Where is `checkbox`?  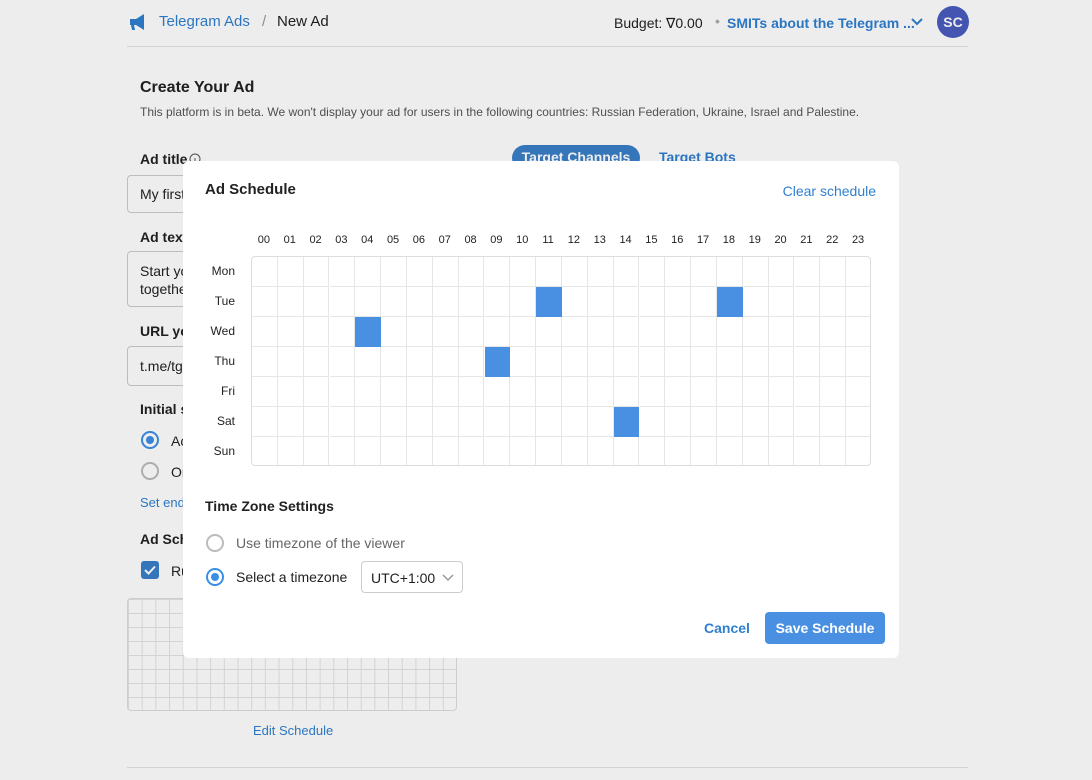 checkbox is located at coordinates (150, 570).